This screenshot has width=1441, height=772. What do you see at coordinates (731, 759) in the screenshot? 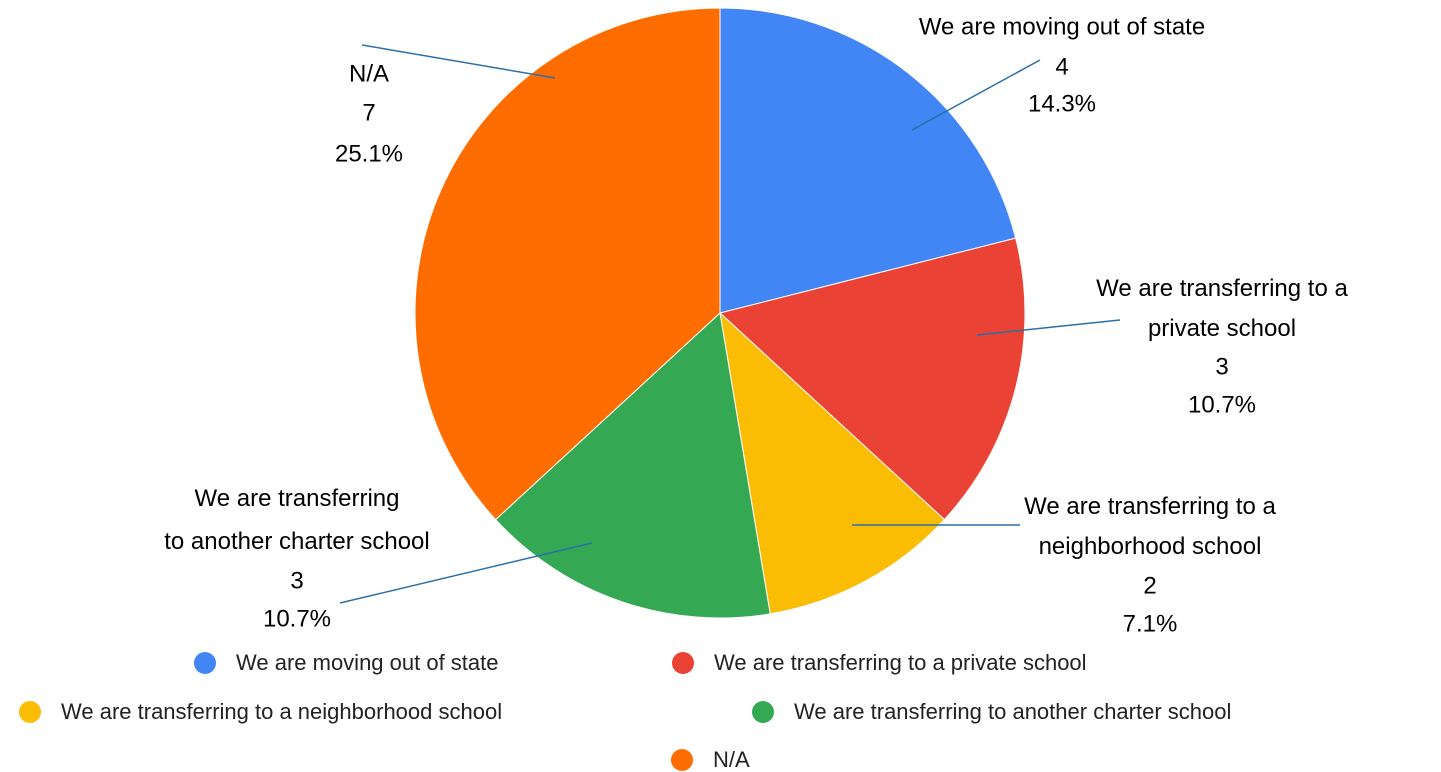
I see `legend-label: N/A` at bounding box center [731, 759].